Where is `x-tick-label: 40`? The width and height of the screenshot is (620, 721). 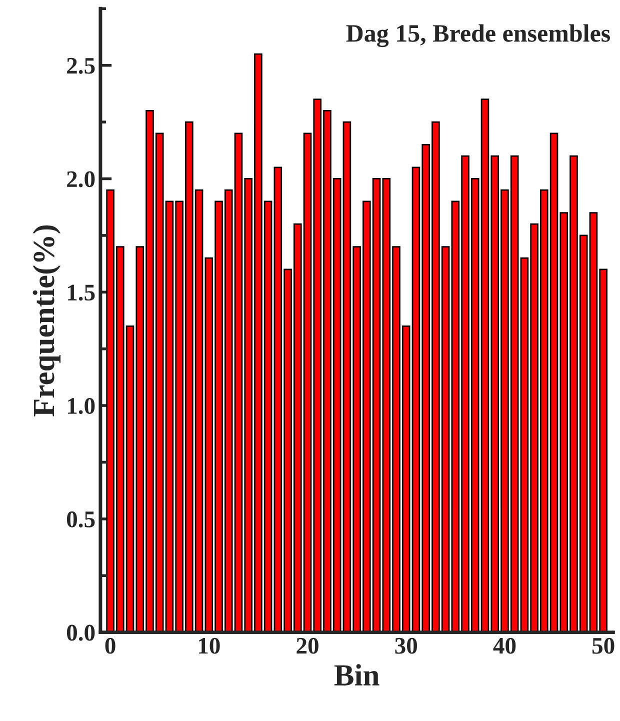 x-tick-label: 40 is located at coordinates (504, 646).